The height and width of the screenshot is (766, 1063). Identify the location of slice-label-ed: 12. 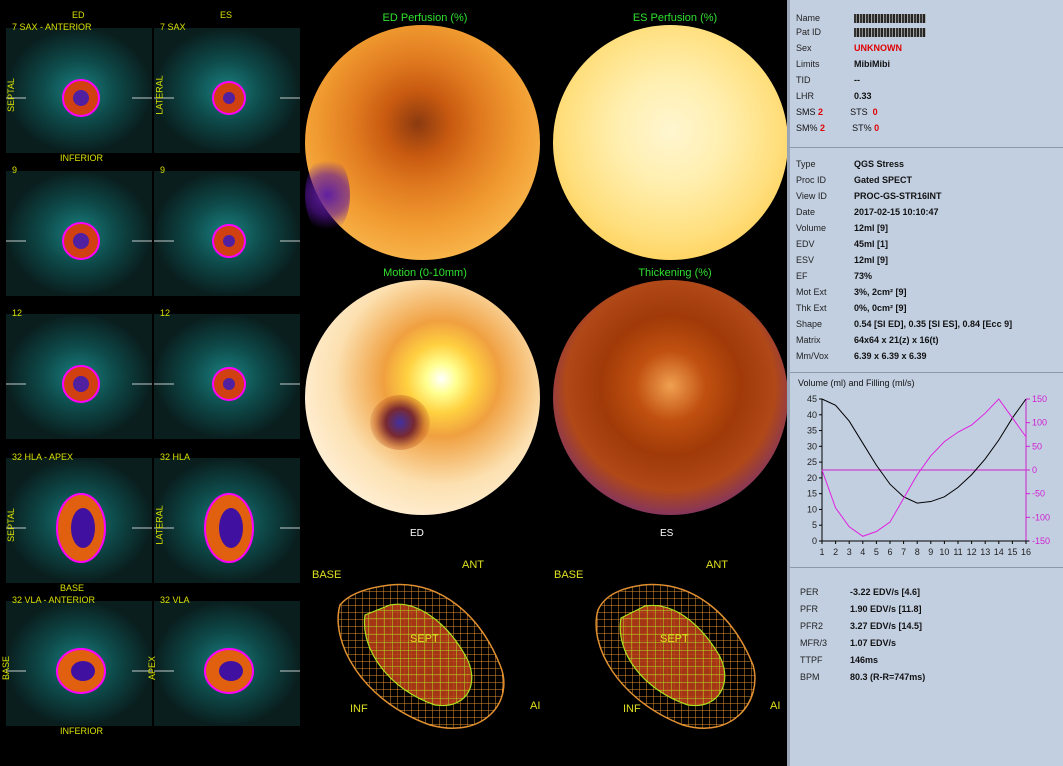
(17, 313).